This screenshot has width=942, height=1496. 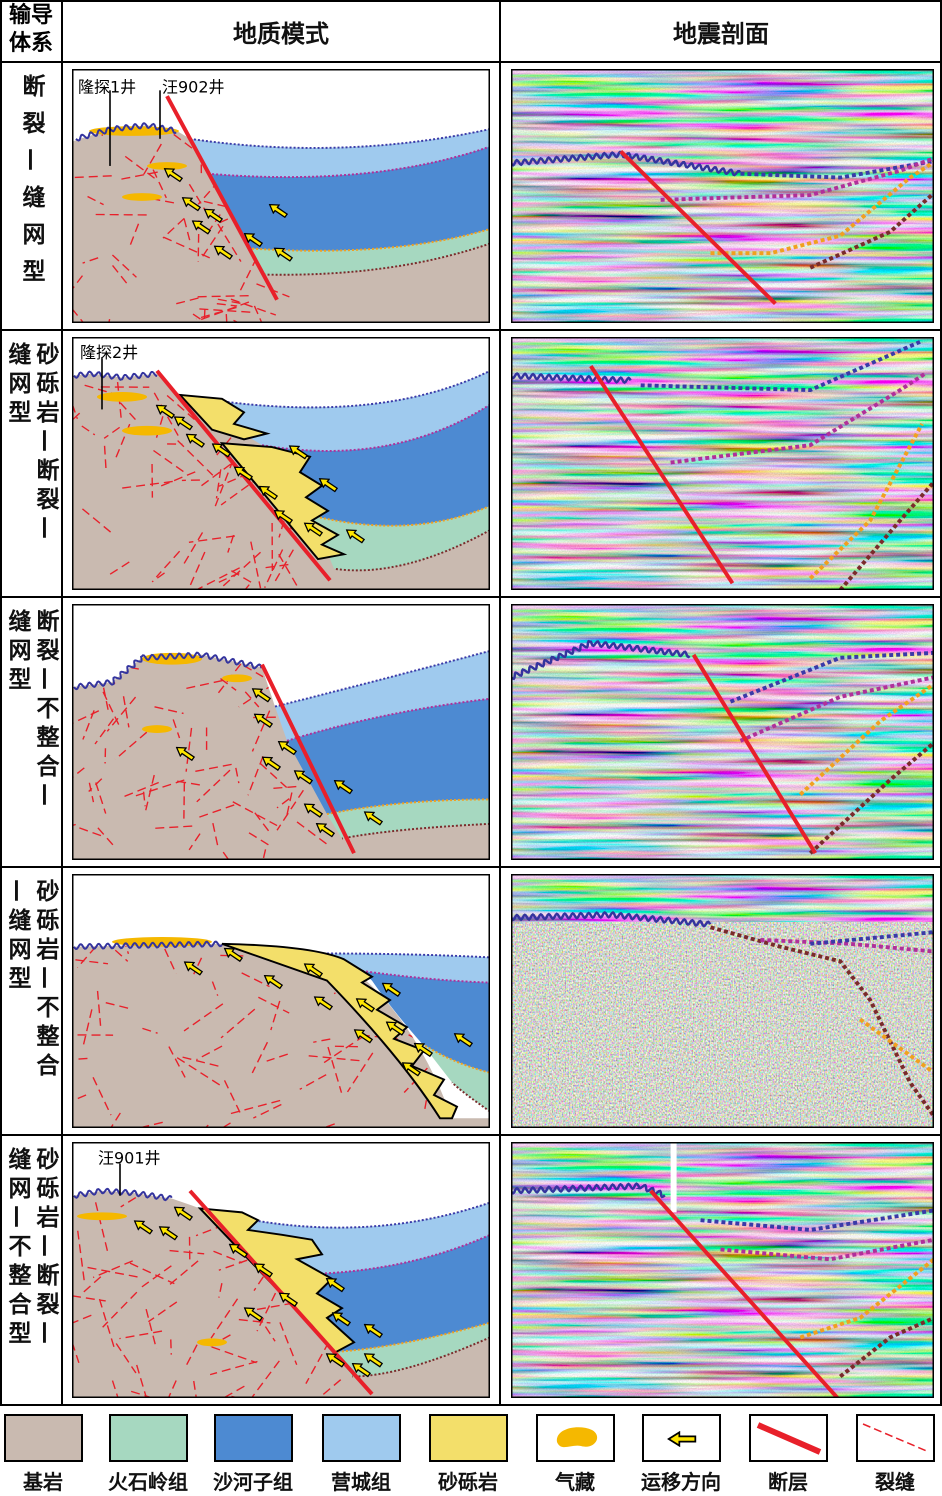 What do you see at coordinates (193, 86) in the screenshot?
I see `well-label: 汪902井` at bounding box center [193, 86].